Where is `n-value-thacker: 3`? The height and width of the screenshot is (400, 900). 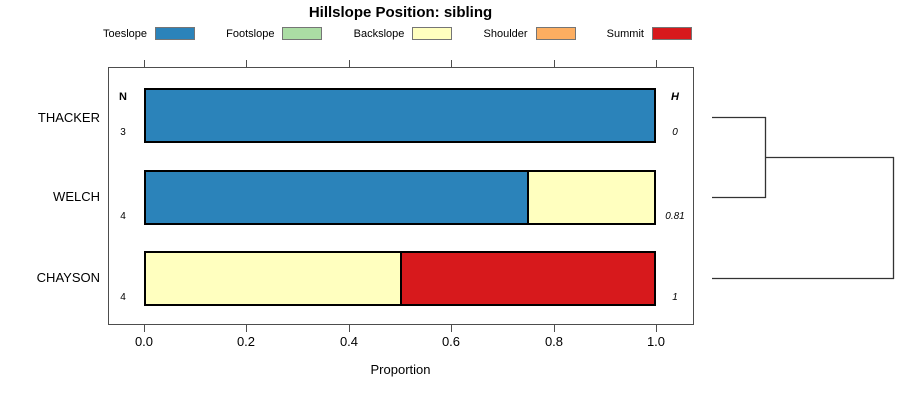
n-value-thacker: 3 is located at coordinates (123, 132).